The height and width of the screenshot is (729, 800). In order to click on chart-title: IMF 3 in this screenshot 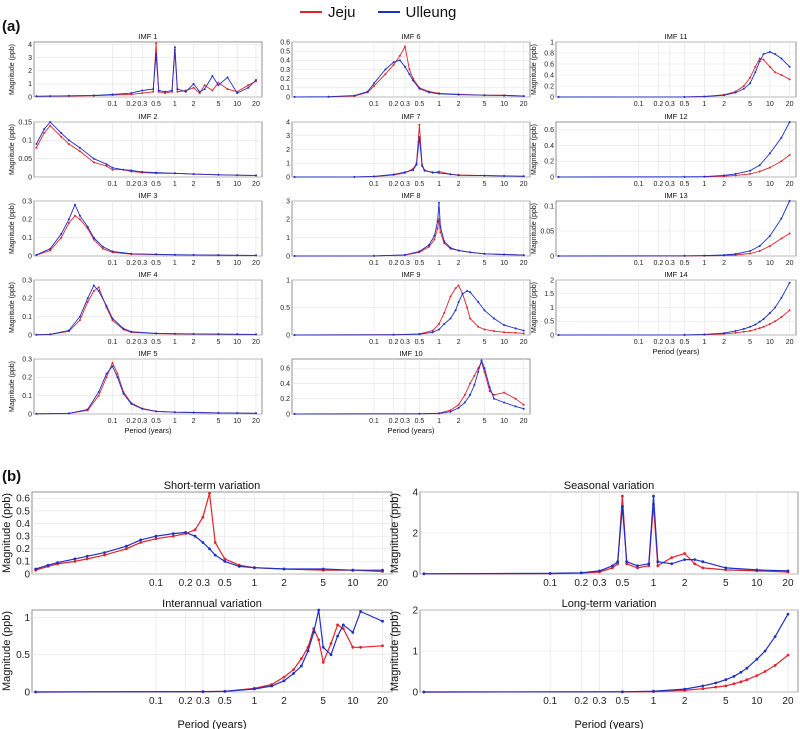, I will do `click(147, 195)`.